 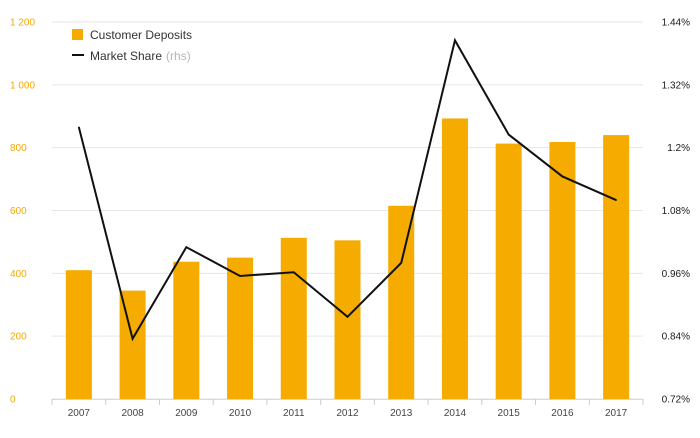 What do you see at coordinates (77, 34) in the screenshot?
I see `legend-swatch-deposits` at bounding box center [77, 34].